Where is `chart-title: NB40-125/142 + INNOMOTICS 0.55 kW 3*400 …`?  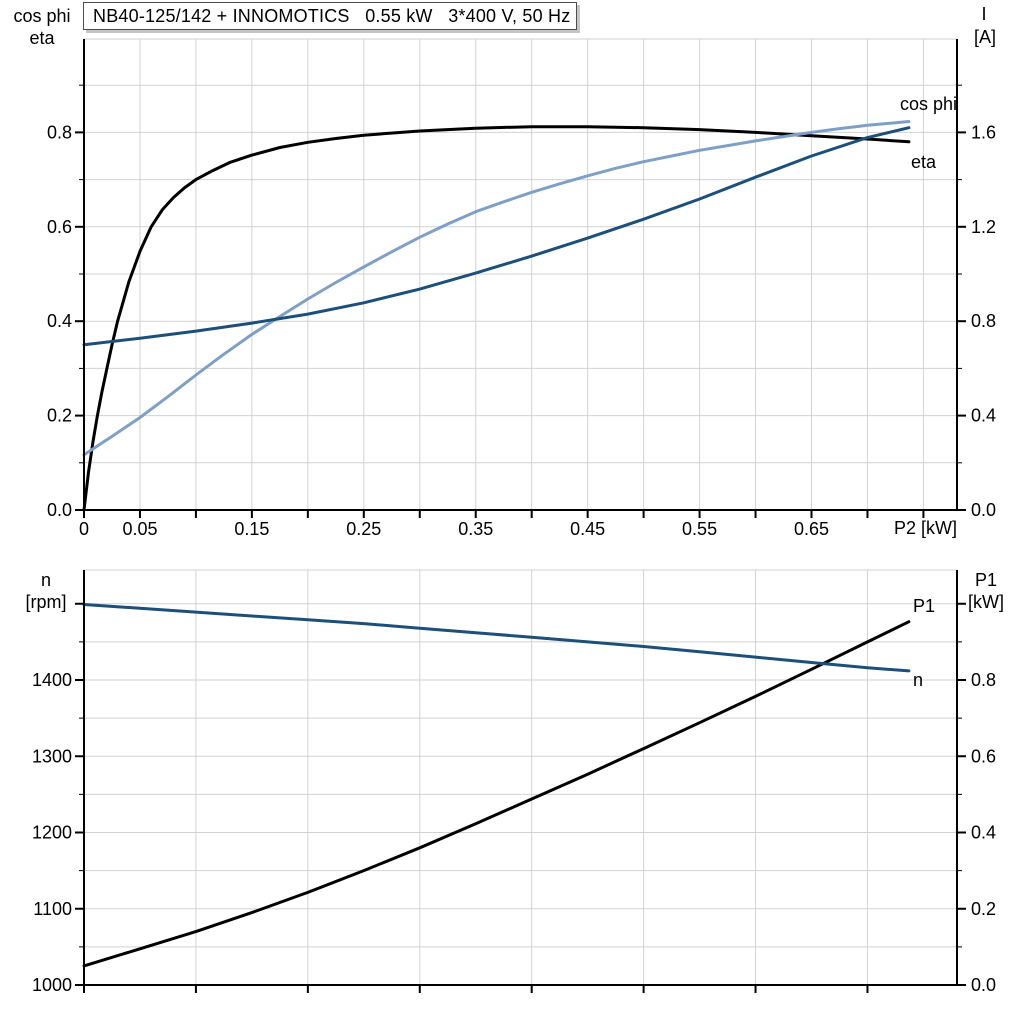 chart-title: NB40-125/142 + INNOMOTICS 0.55 kW 3*400 … is located at coordinates (332, 15).